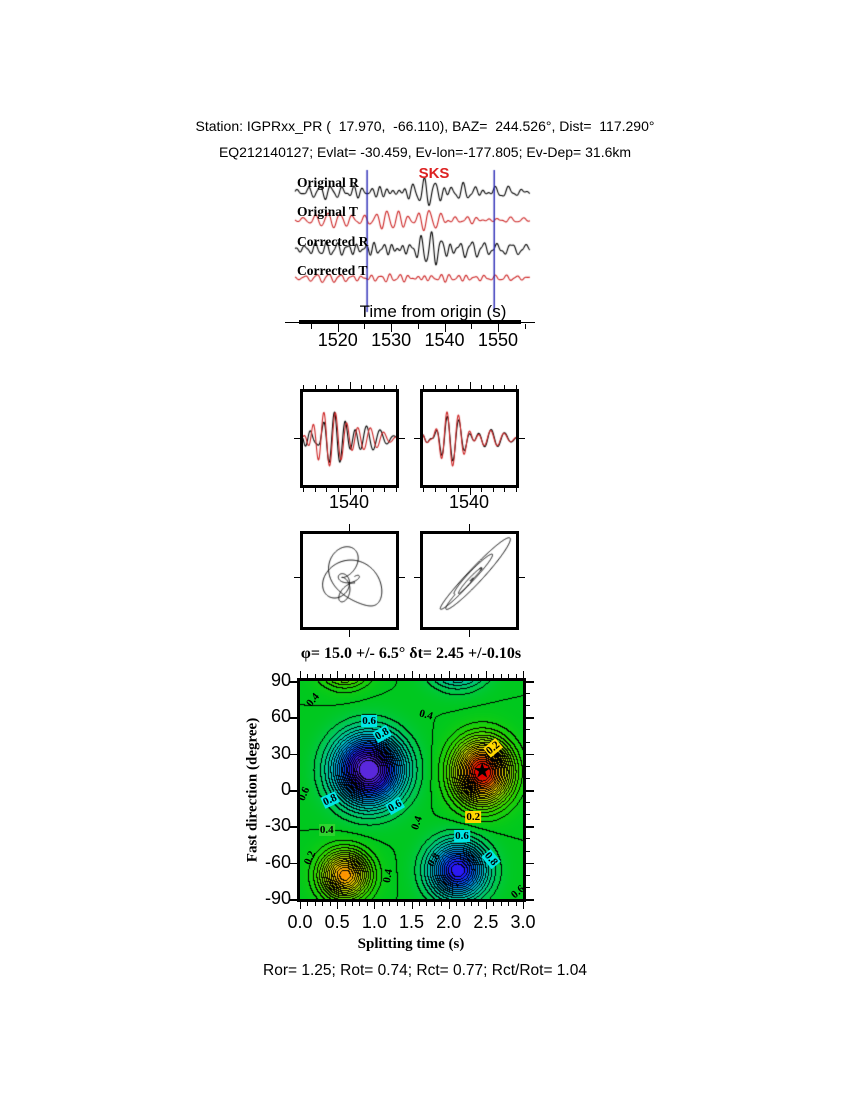 The image size is (850, 1100). I want to click on contour-x-tick-label: 2.0, so click(449, 922).